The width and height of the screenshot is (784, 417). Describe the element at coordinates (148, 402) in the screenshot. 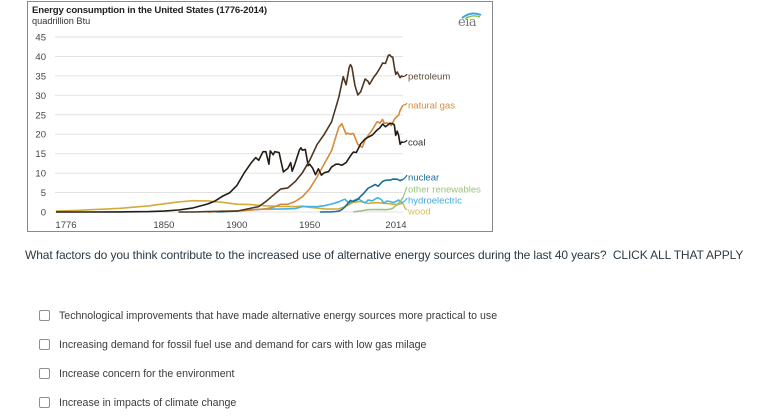

I see `option-label: Increase in impacts of climate change` at that location.